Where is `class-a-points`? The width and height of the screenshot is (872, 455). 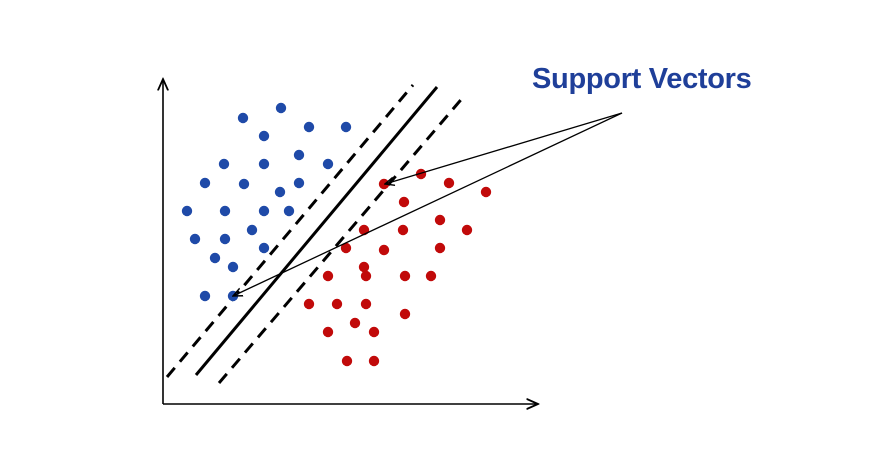 class-a-points is located at coordinates (266, 202).